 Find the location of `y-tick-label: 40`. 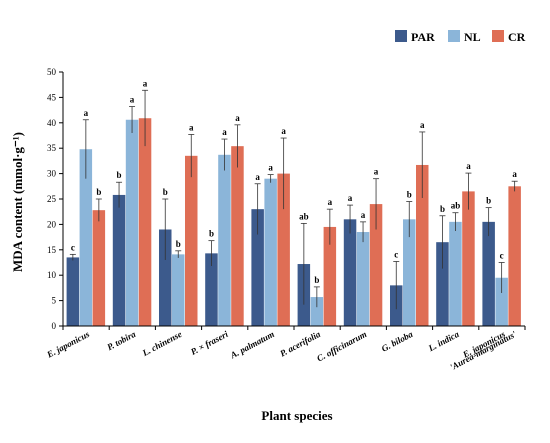

y-tick-label: 40 is located at coordinates (52, 123).